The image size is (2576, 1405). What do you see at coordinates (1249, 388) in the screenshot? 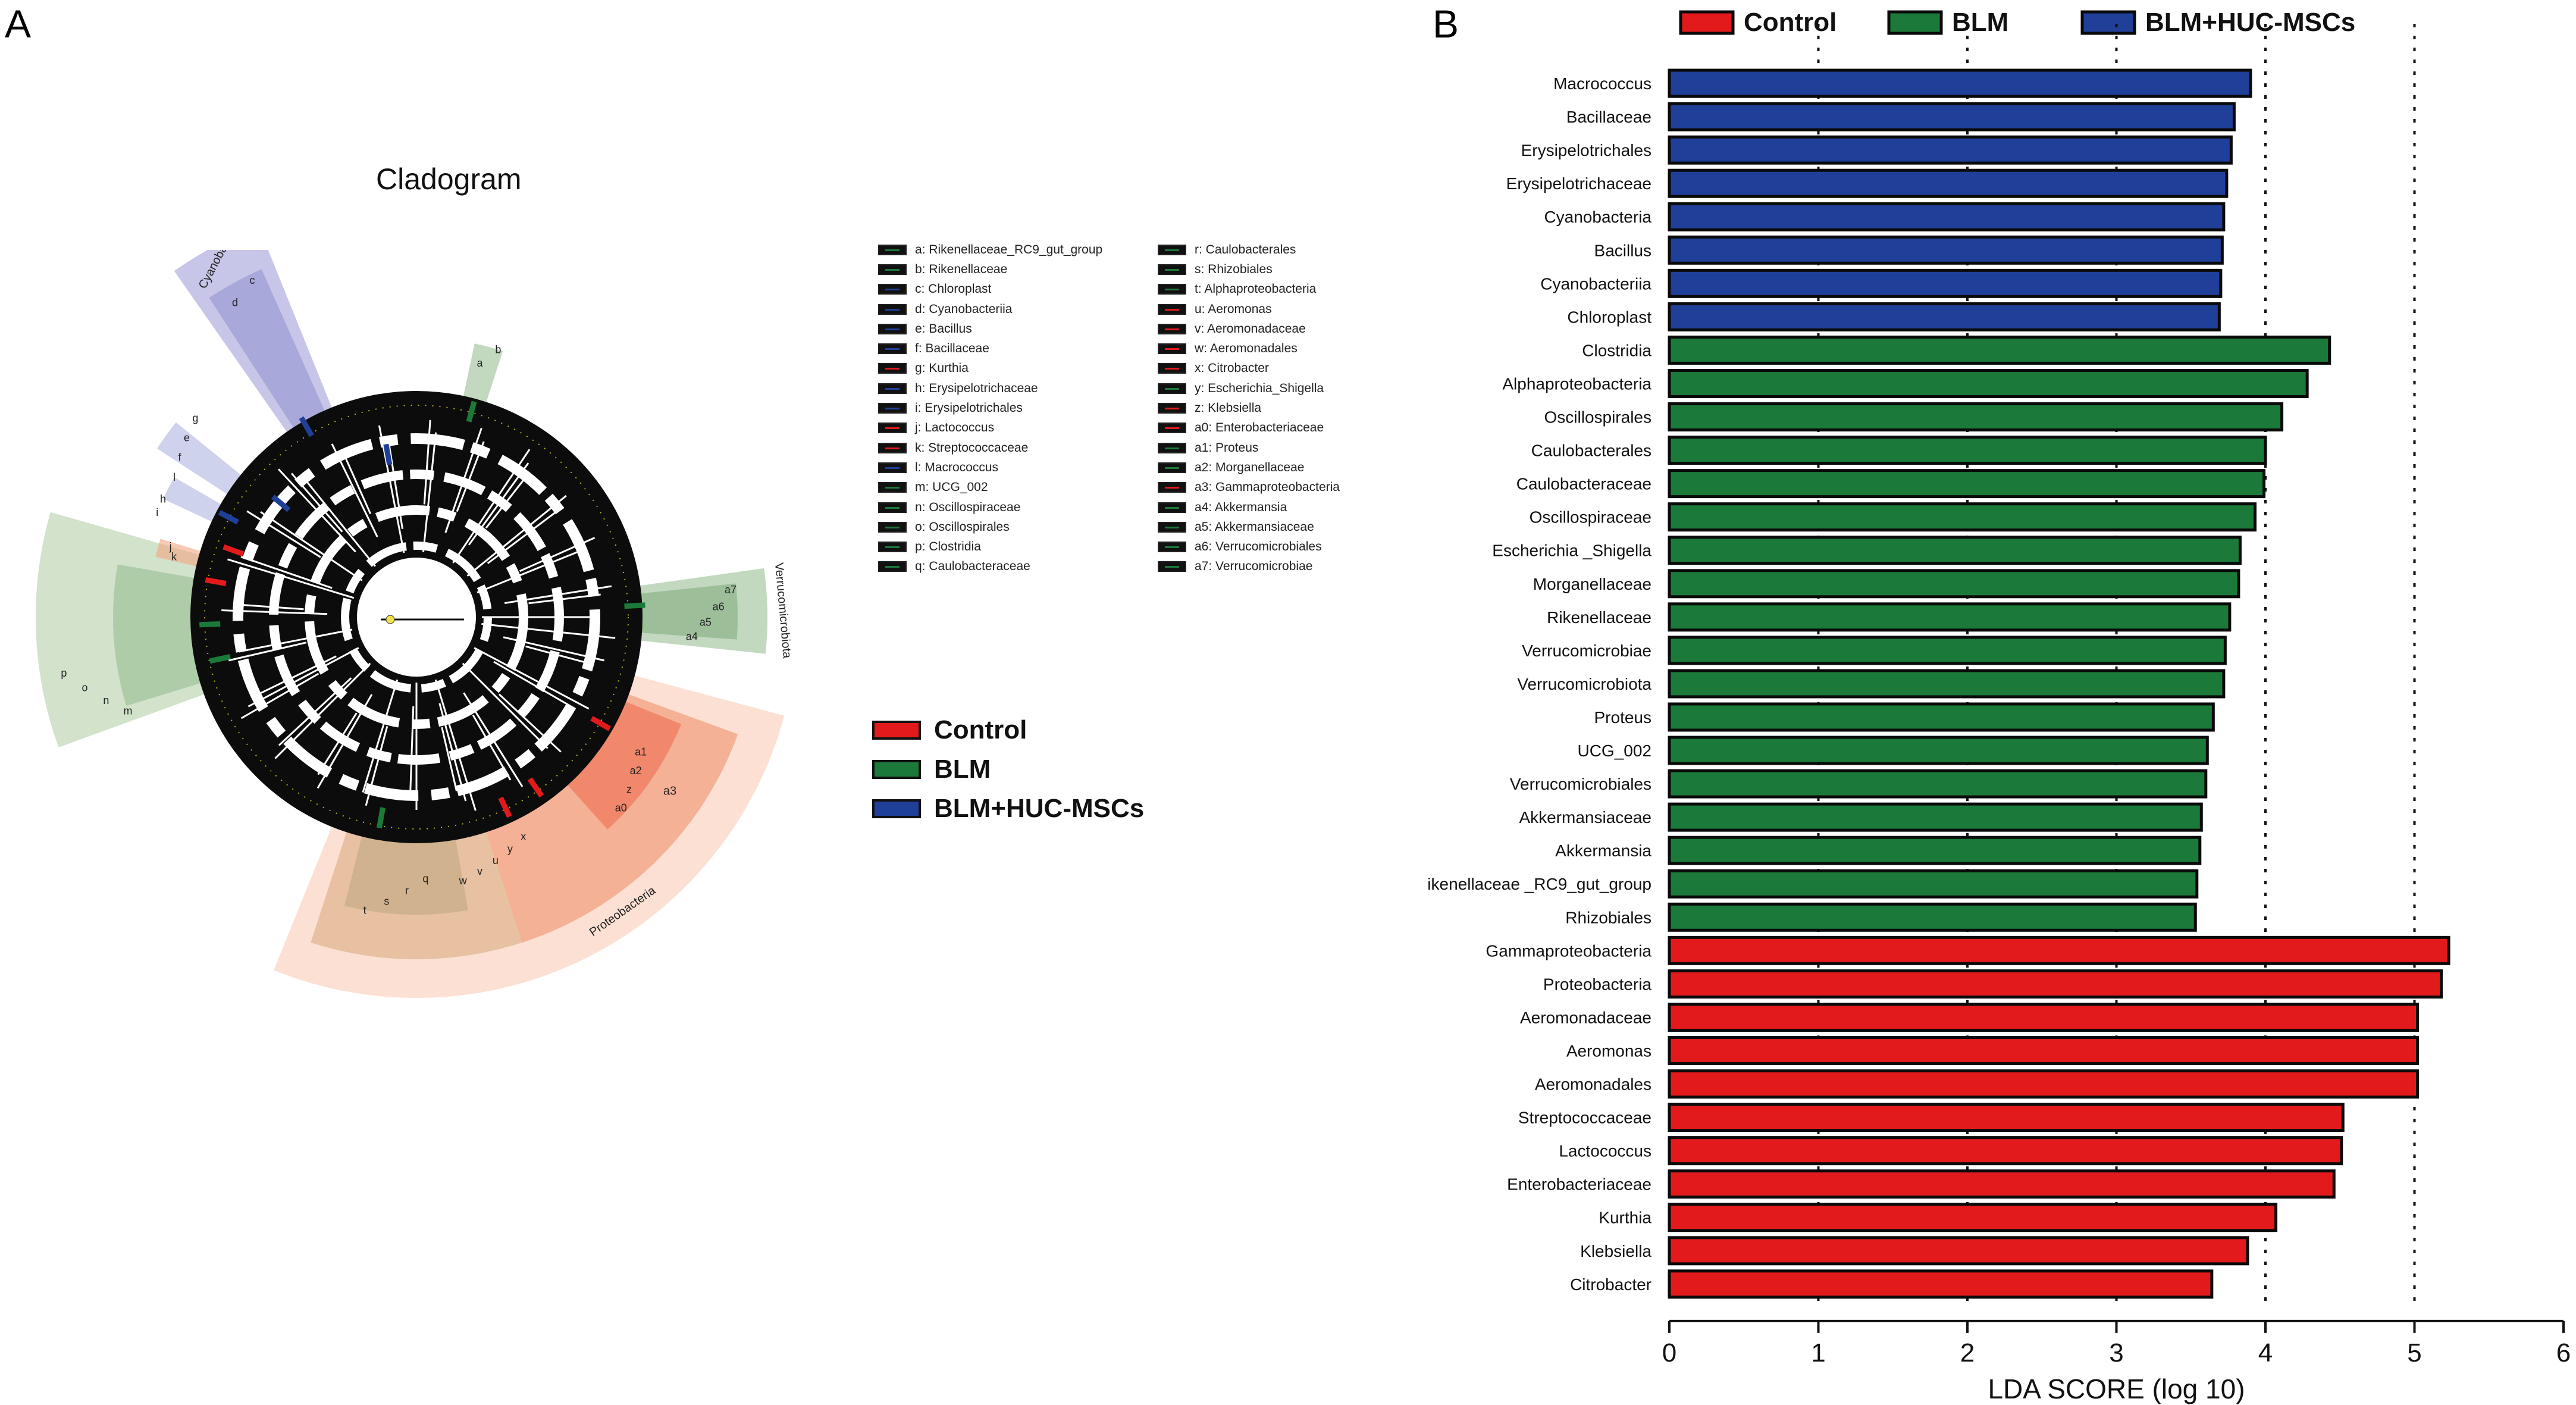
I see `legend-entry: y: Escherichia_Shigella` at bounding box center [1249, 388].